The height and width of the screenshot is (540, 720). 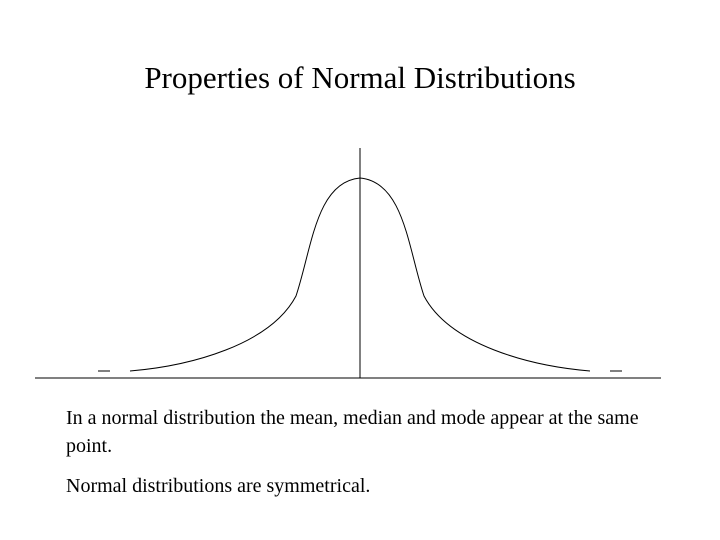 I want to click on paragraph-symmetry: Normal distributions are symmetrical., so click(x=218, y=486).